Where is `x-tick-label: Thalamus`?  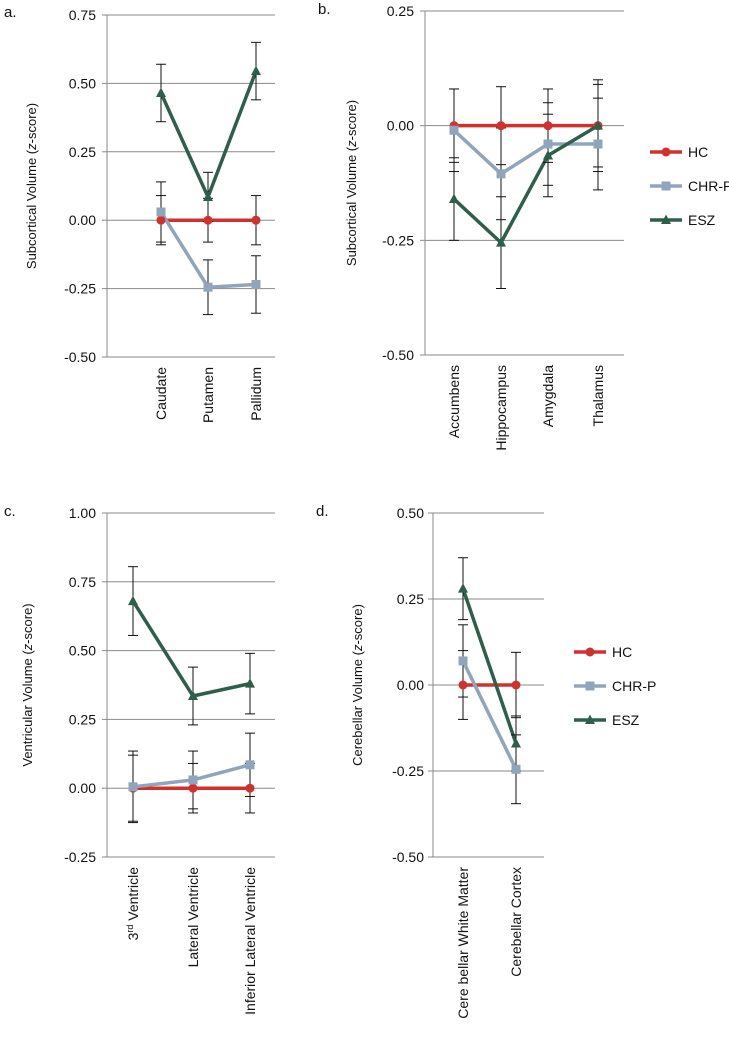 x-tick-label: Thalamus is located at coordinates (598, 395).